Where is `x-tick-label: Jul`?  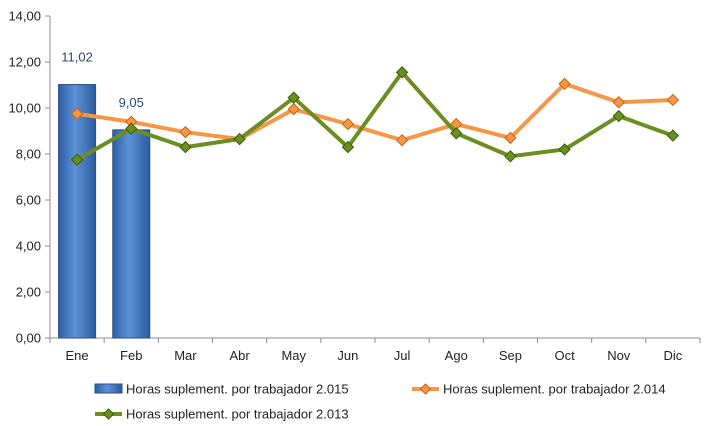 x-tick-label: Jul is located at coordinates (402, 355).